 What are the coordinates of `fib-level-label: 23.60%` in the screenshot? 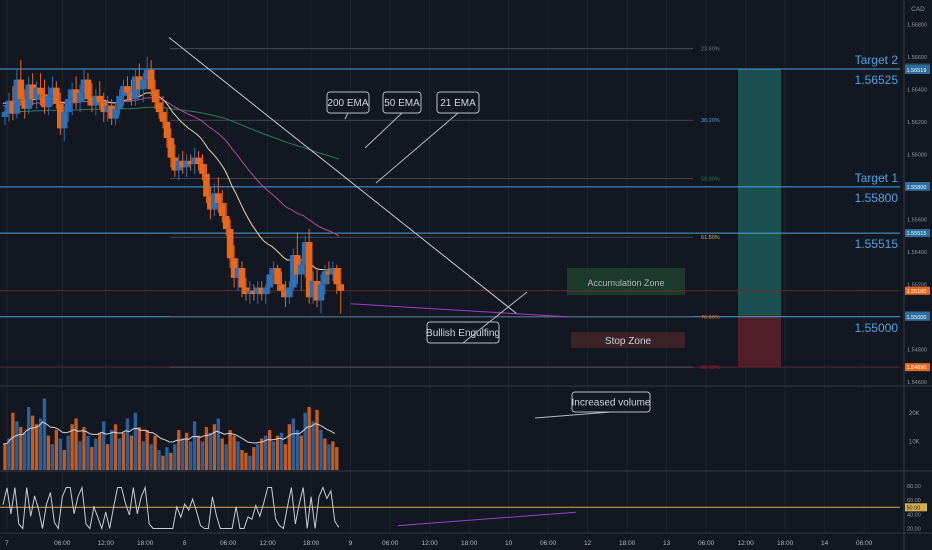 It's located at (710, 50).